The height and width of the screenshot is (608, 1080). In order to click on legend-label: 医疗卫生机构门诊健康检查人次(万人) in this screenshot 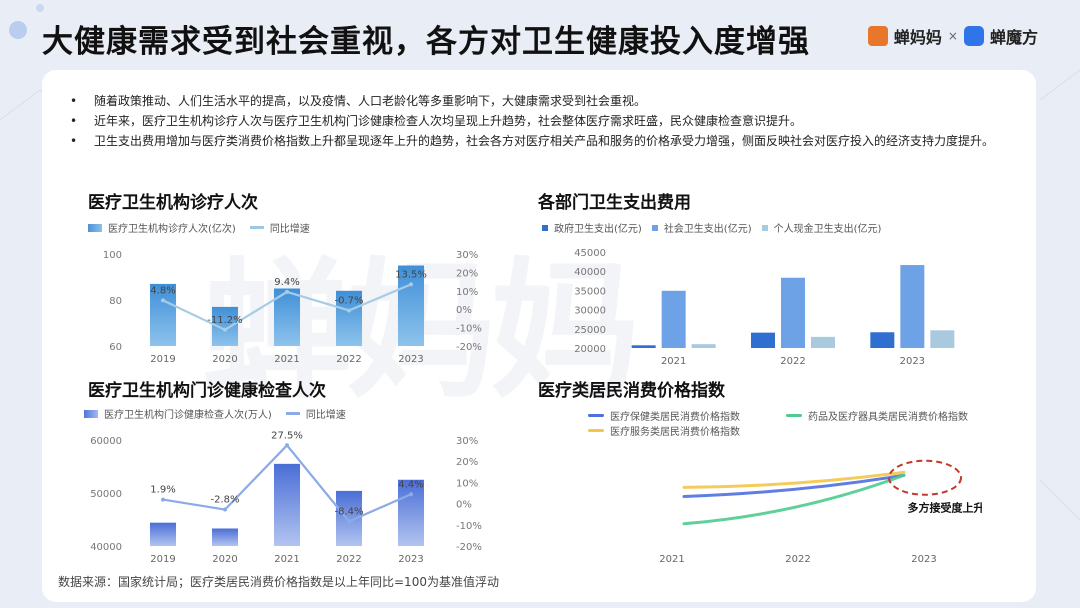, I will do `click(188, 415)`.